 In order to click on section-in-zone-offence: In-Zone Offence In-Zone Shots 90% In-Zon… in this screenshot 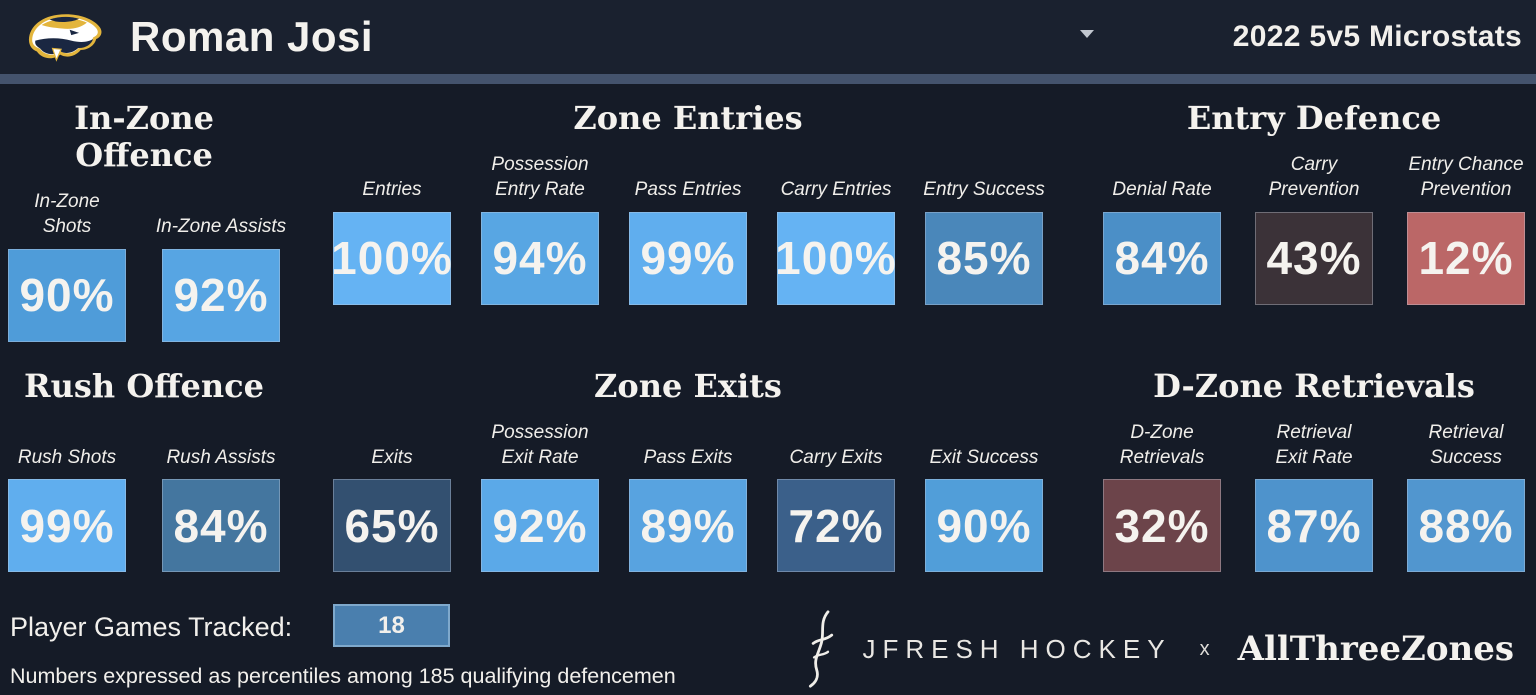, I will do `click(143, 220)`.